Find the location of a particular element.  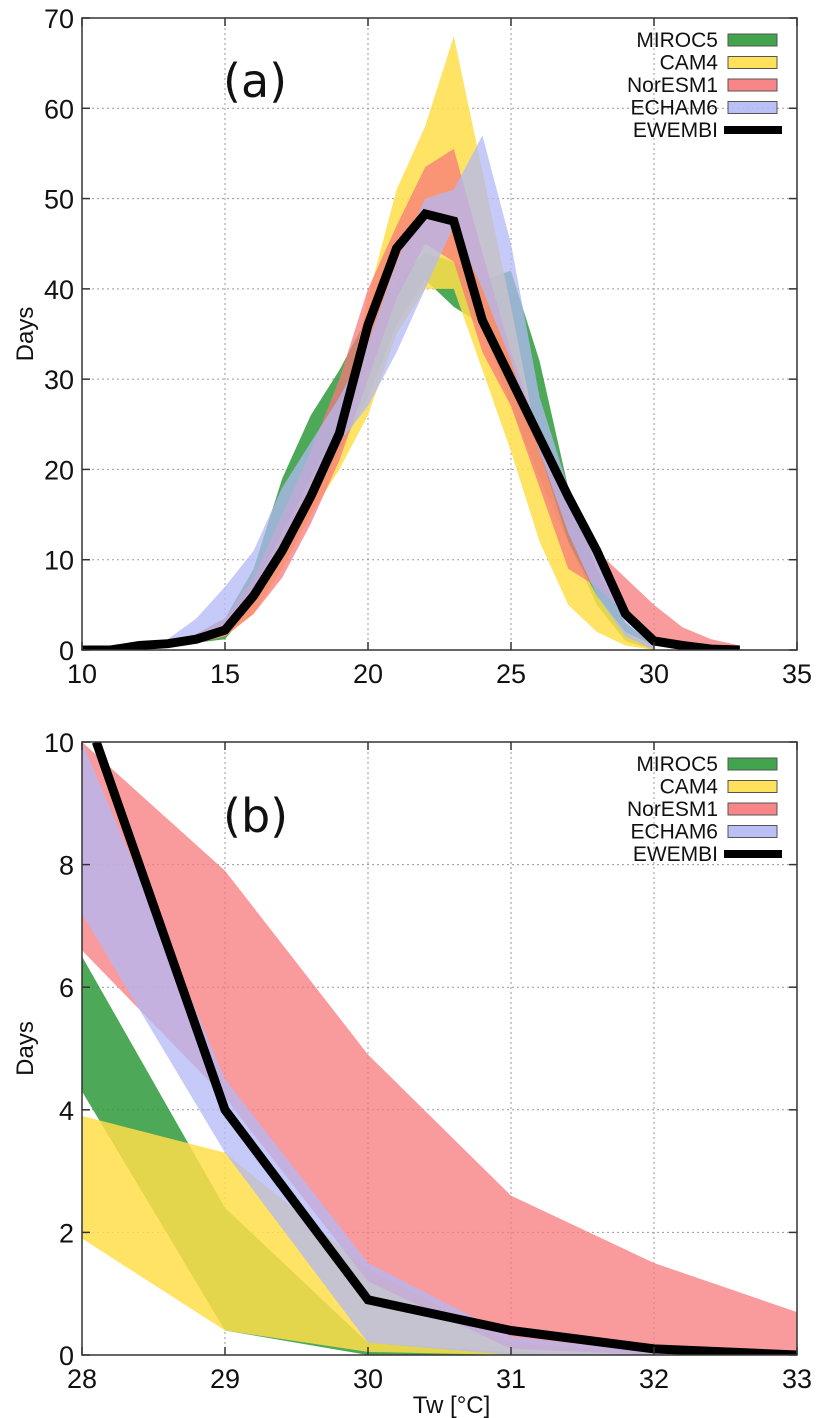

x-axis-title: Tw [°C] is located at coordinates (452, 1405).